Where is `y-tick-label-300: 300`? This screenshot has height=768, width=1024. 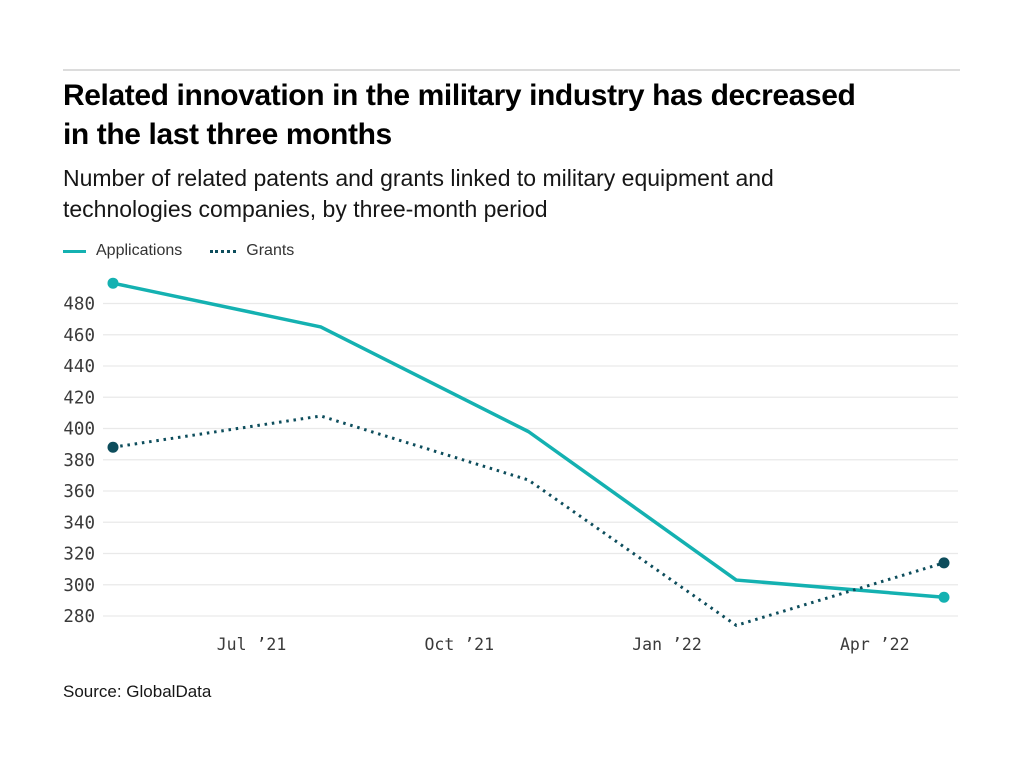
y-tick-label-300: 300 is located at coordinates (79, 586).